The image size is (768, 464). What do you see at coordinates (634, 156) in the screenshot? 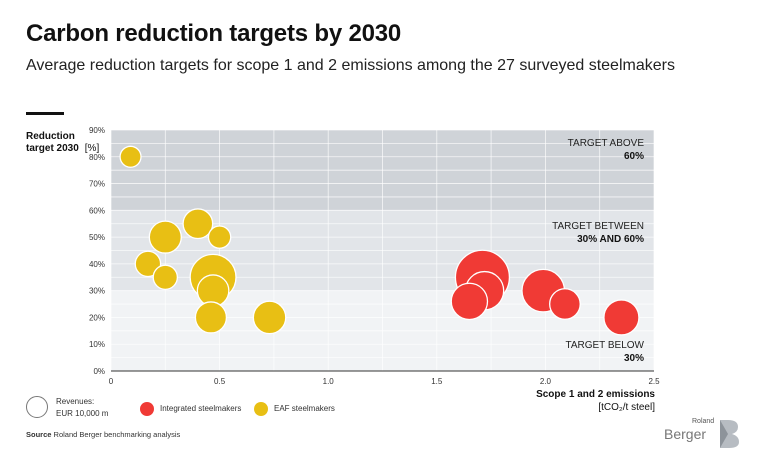
I see `band-label-value: 60%` at bounding box center [634, 156].